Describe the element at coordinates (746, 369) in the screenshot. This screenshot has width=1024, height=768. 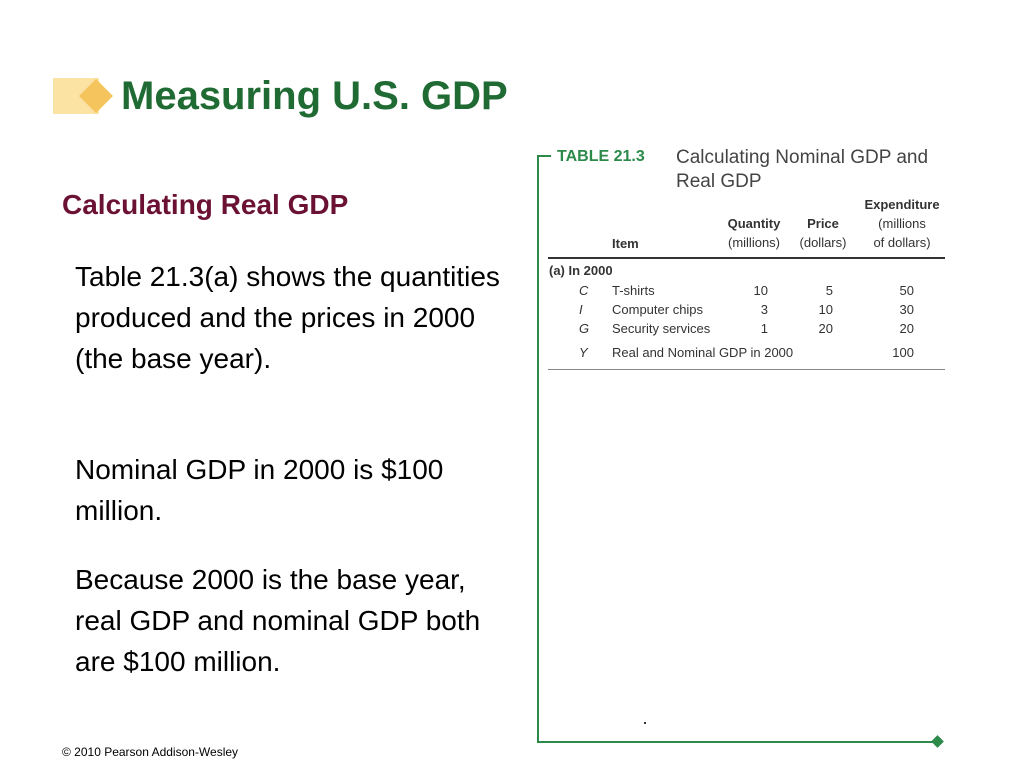
I see `table-bottom-rule` at that location.